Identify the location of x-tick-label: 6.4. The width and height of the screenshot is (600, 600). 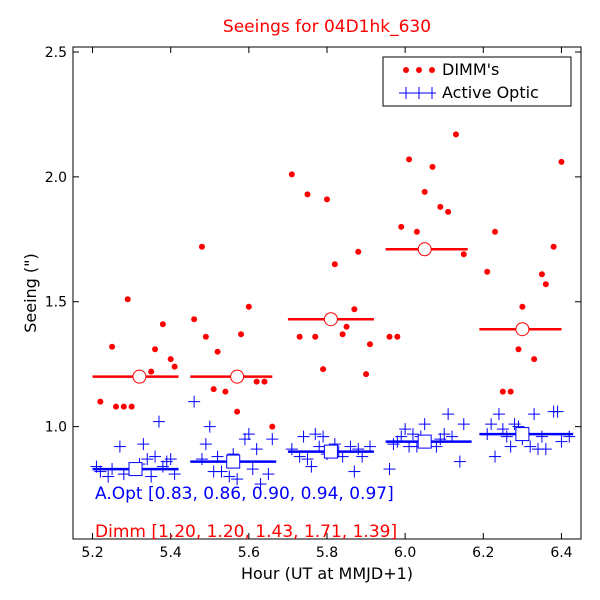
(561, 553).